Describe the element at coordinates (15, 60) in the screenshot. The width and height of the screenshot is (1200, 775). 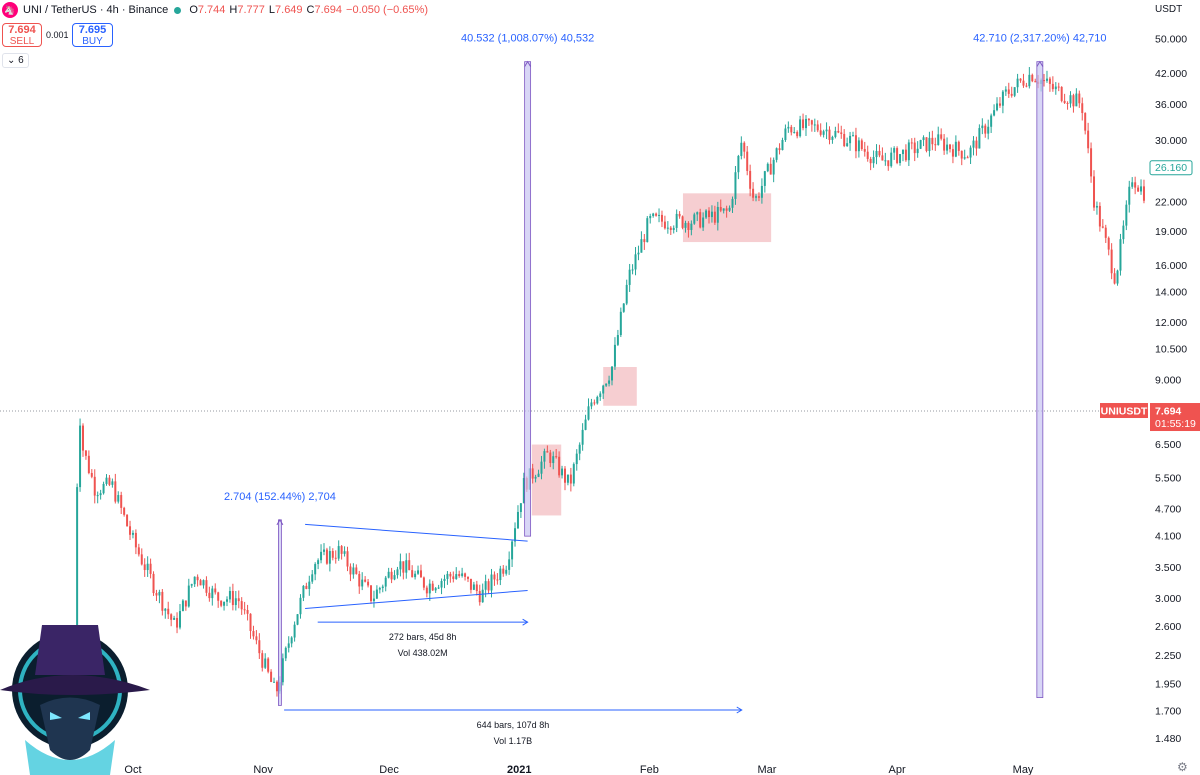
I see `indicator-toggle: ⌄ 6` at that location.